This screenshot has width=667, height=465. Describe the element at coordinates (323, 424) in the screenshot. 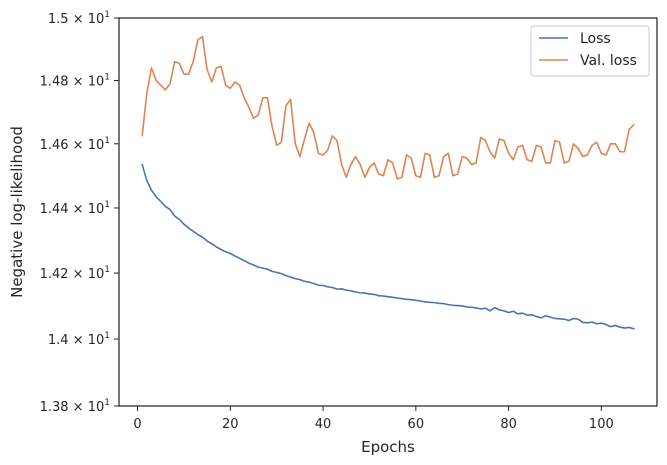

I see `x-tick-label: 40` at that location.